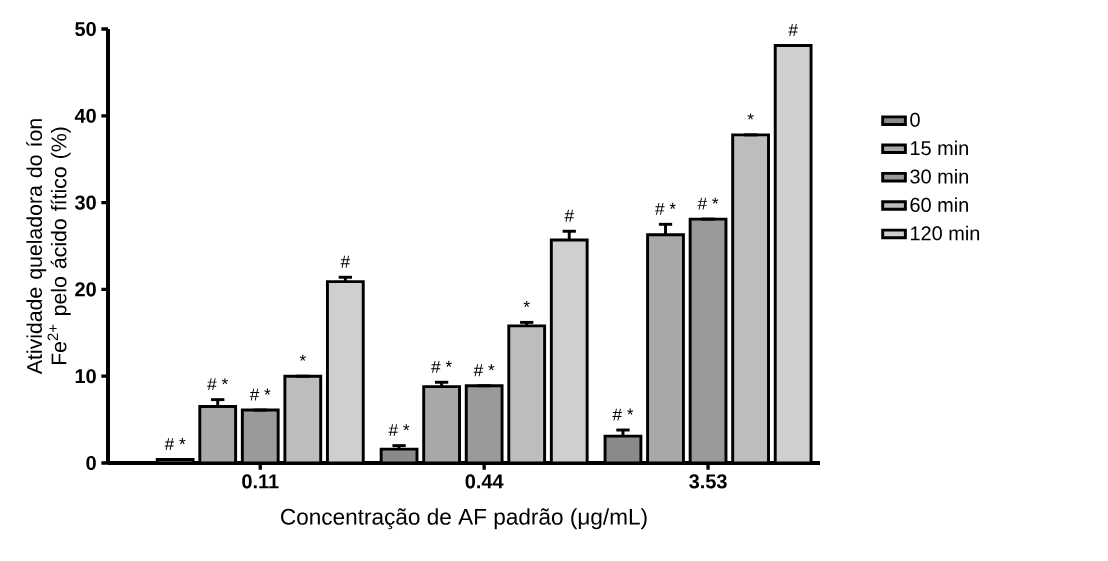 The image size is (1108, 561). I want to click on x-axis-title: Concentração de AF padrão (μg/mL), so click(464, 519).